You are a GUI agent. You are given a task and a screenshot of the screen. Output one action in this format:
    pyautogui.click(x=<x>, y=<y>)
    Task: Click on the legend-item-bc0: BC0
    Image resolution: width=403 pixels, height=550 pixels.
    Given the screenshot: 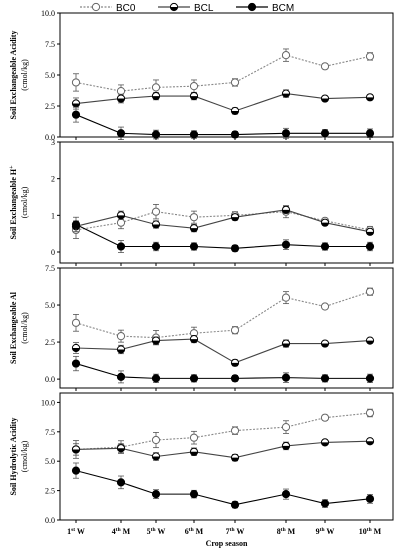 What is the action you would take?
    pyautogui.click(x=108, y=8)
    